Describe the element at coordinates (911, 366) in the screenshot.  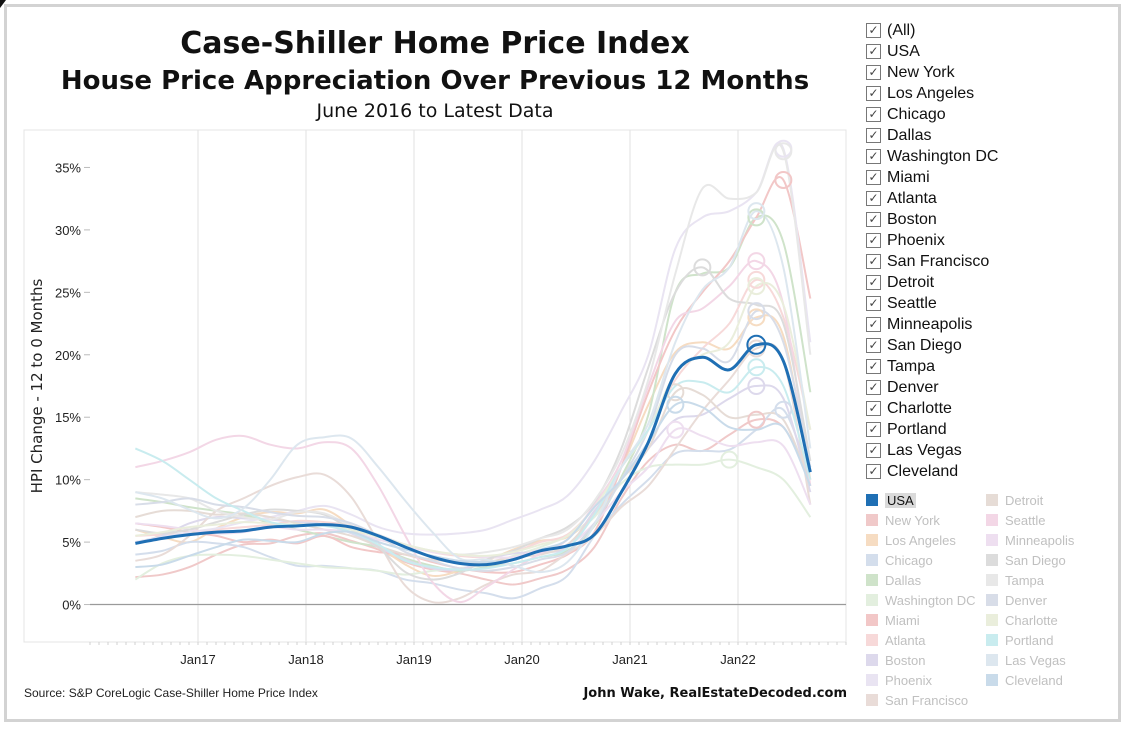
I see `filter-item-label: Tampa` at that location.